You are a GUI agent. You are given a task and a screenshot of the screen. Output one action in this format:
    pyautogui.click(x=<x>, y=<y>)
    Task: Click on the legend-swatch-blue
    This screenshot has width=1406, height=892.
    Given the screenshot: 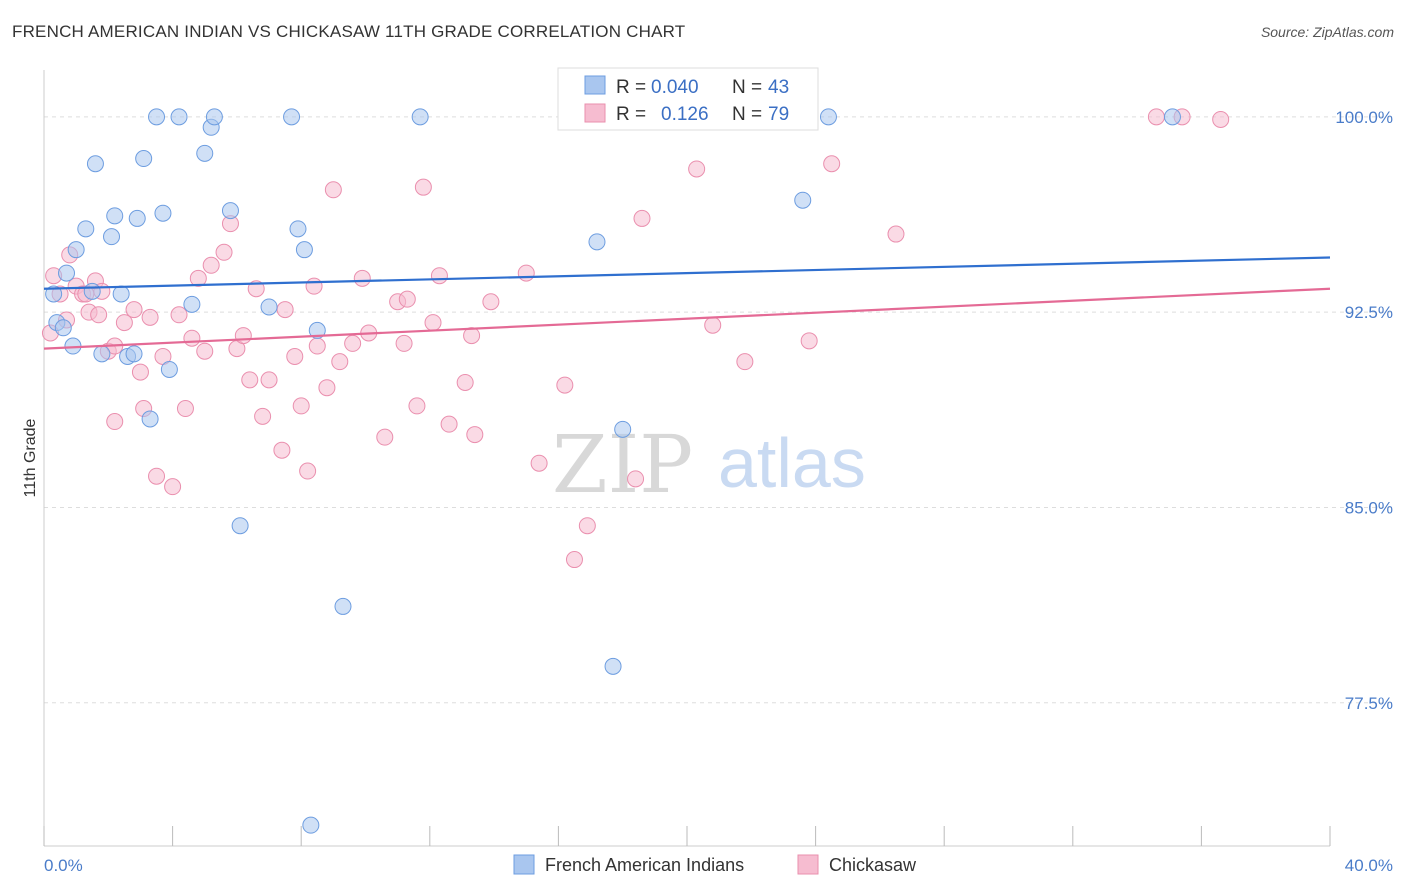 What is the action you would take?
    pyautogui.click(x=595, y=85)
    